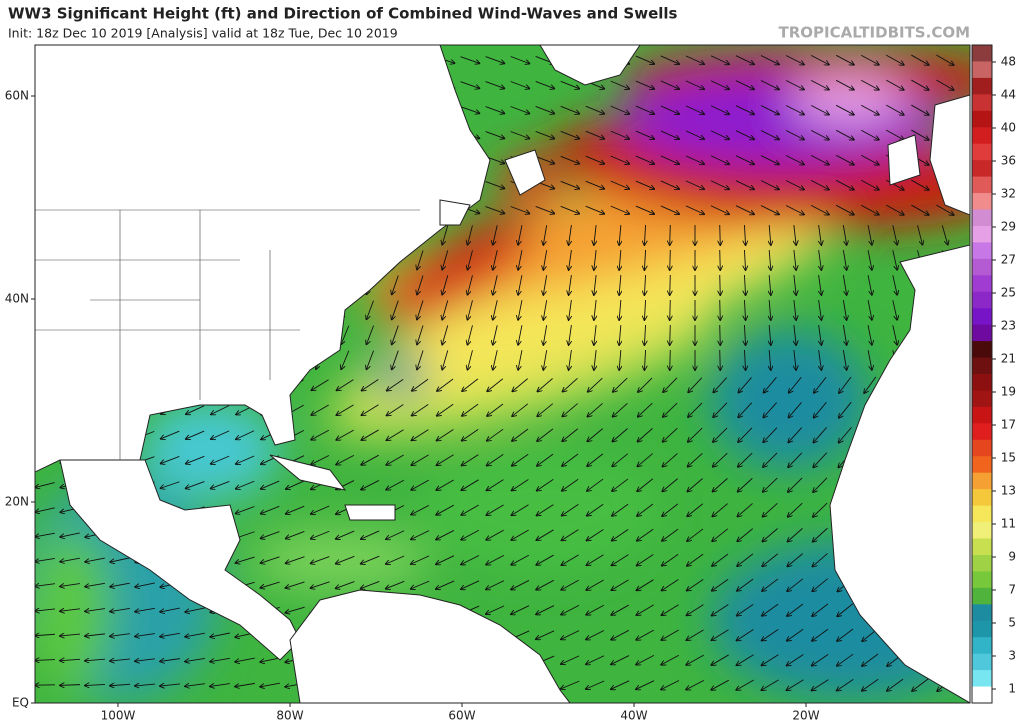 The height and width of the screenshot is (724, 1024). I want to click on brand: TROPICALTIDBITS.COM, so click(875, 33).